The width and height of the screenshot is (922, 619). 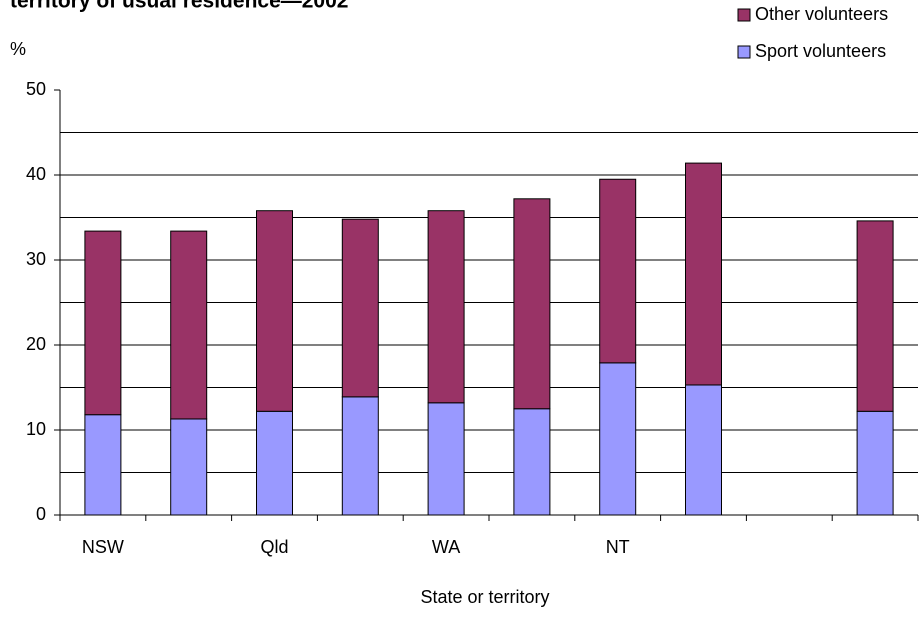 What do you see at coordinates (36, 259) in the screenshot?
I see `y-tick-label: 30` at bounding box center [36, 259].